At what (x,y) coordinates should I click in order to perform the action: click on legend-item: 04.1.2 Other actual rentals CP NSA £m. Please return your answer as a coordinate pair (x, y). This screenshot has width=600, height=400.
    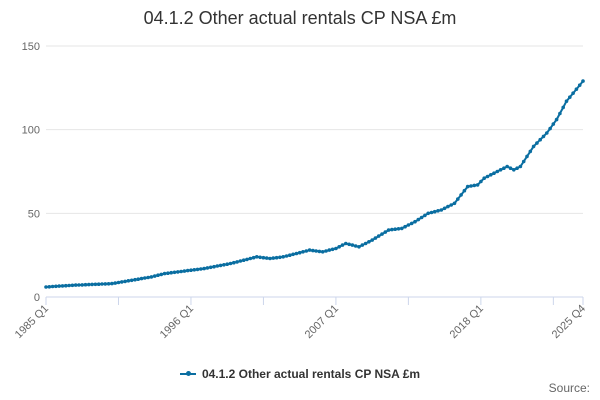
    Looking at the image, I should click on (299, 374).